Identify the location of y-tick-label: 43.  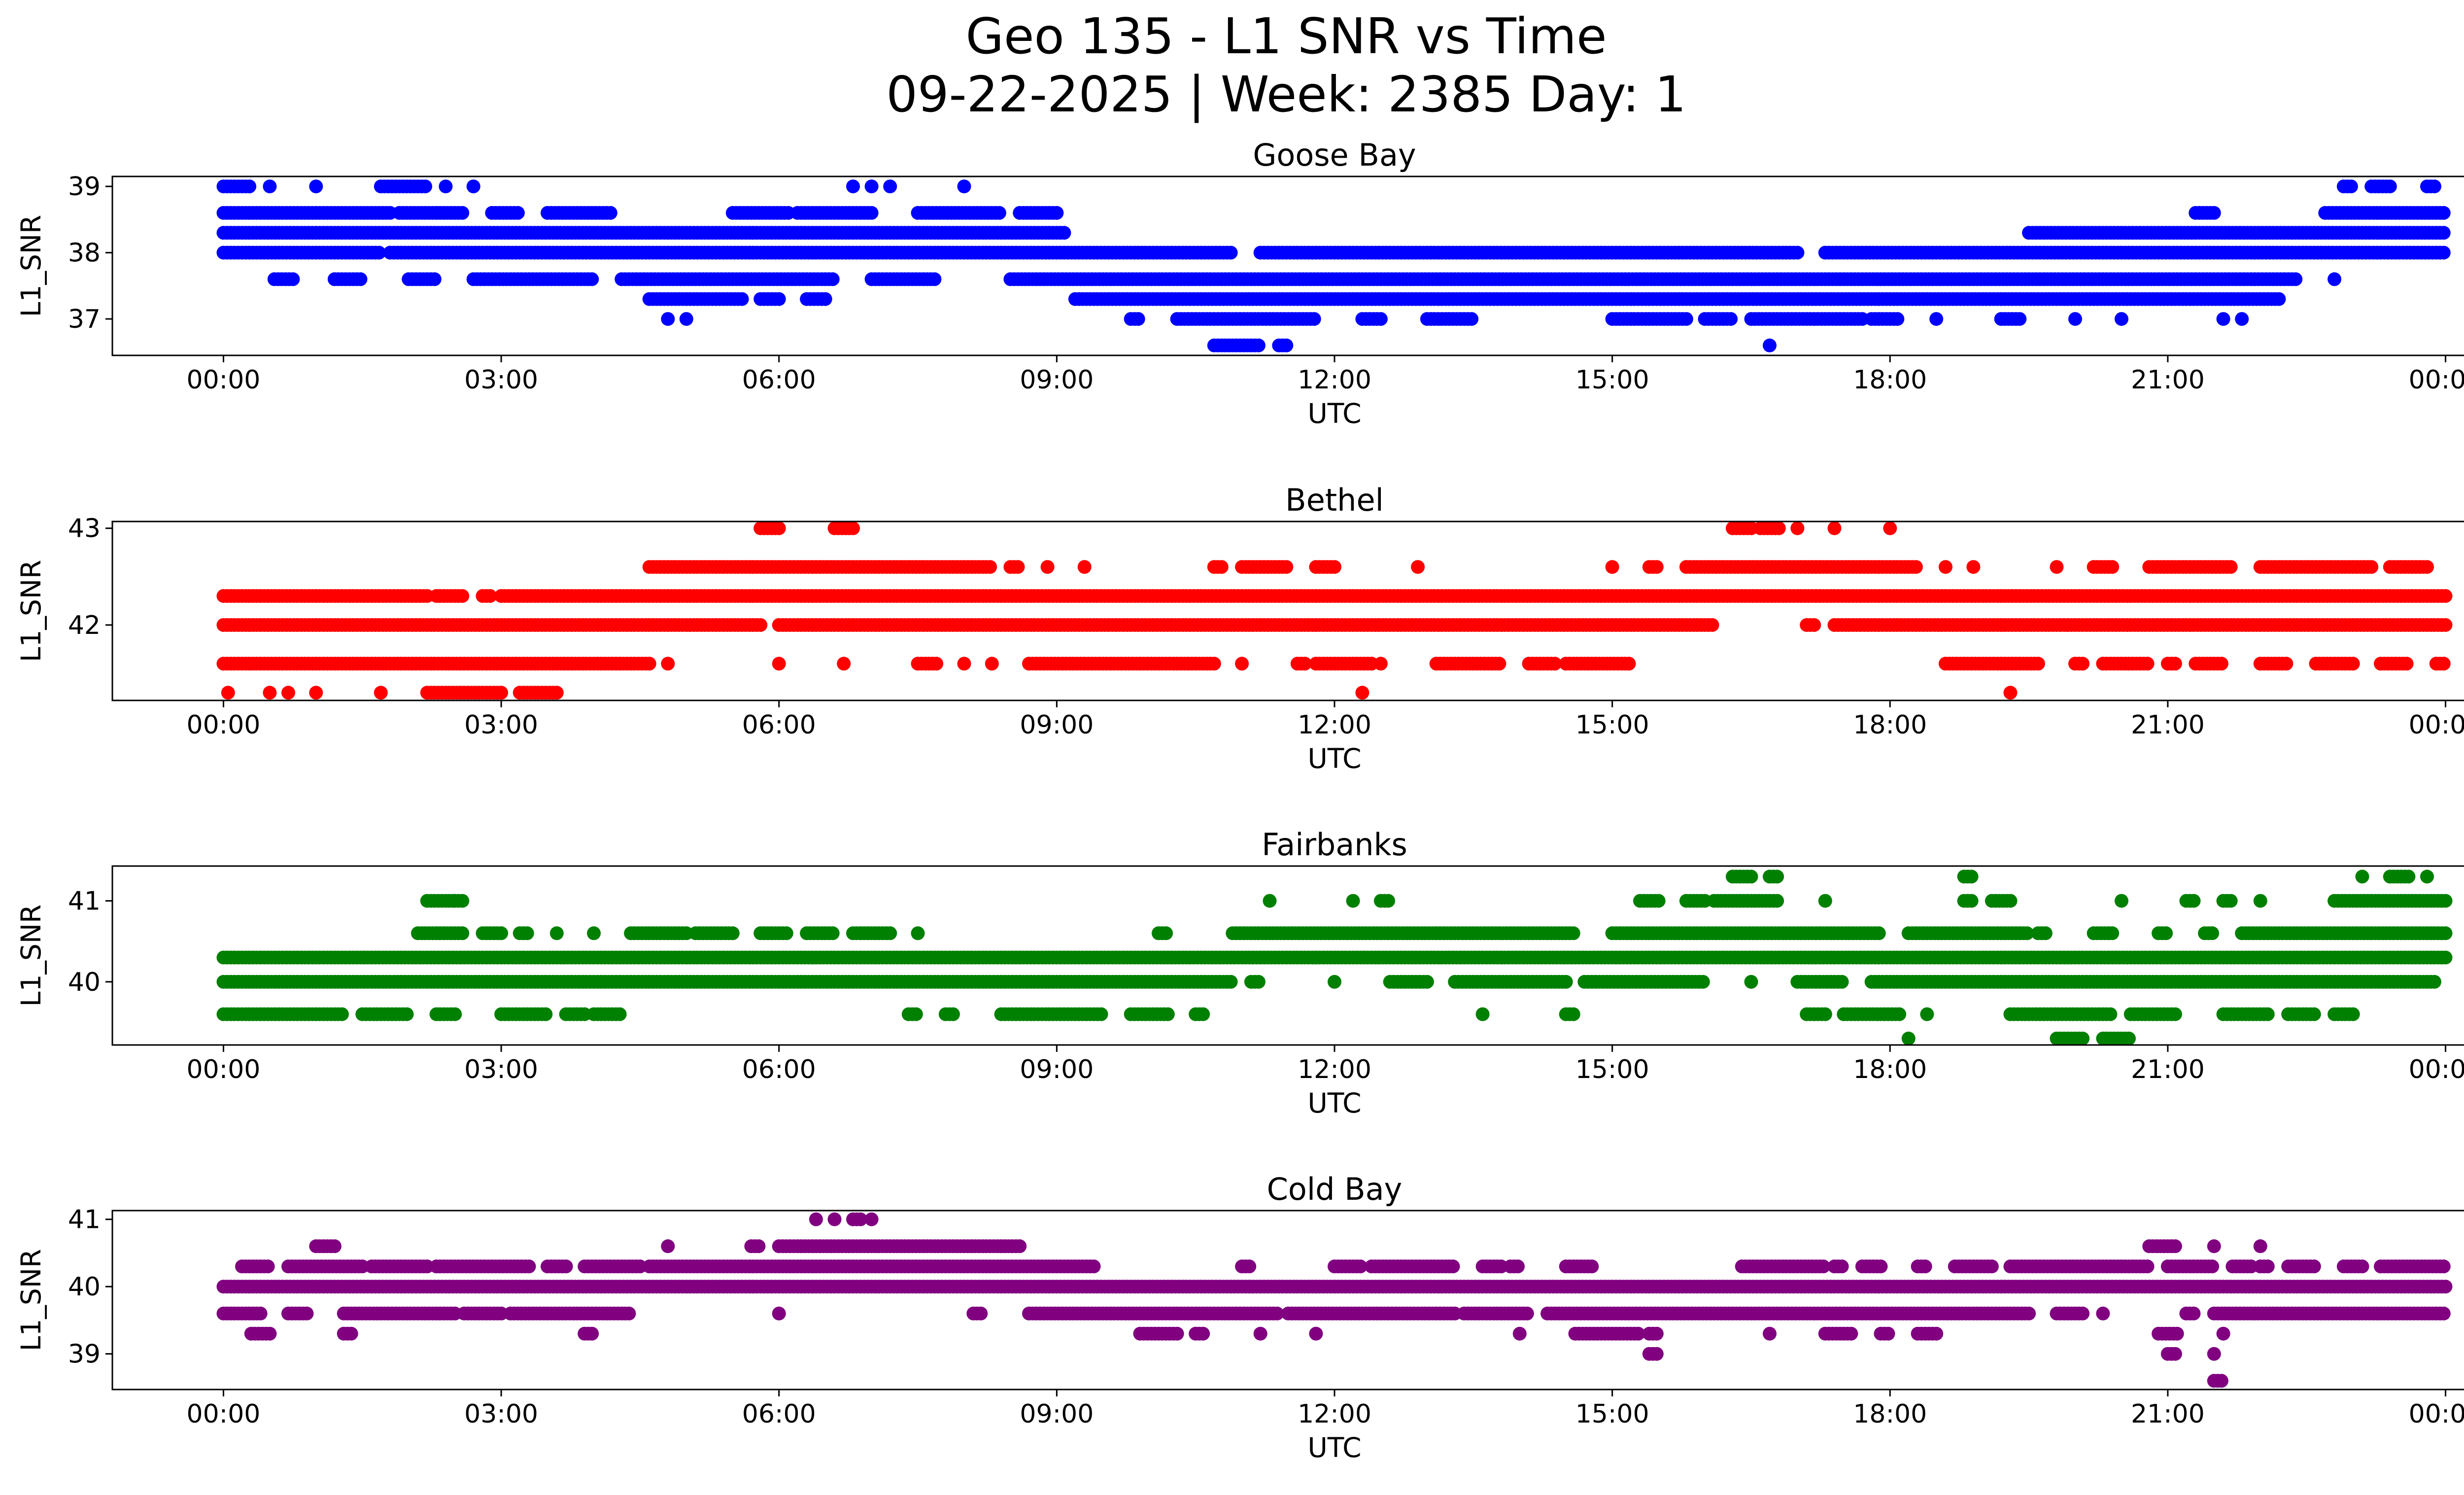
(84, 529).